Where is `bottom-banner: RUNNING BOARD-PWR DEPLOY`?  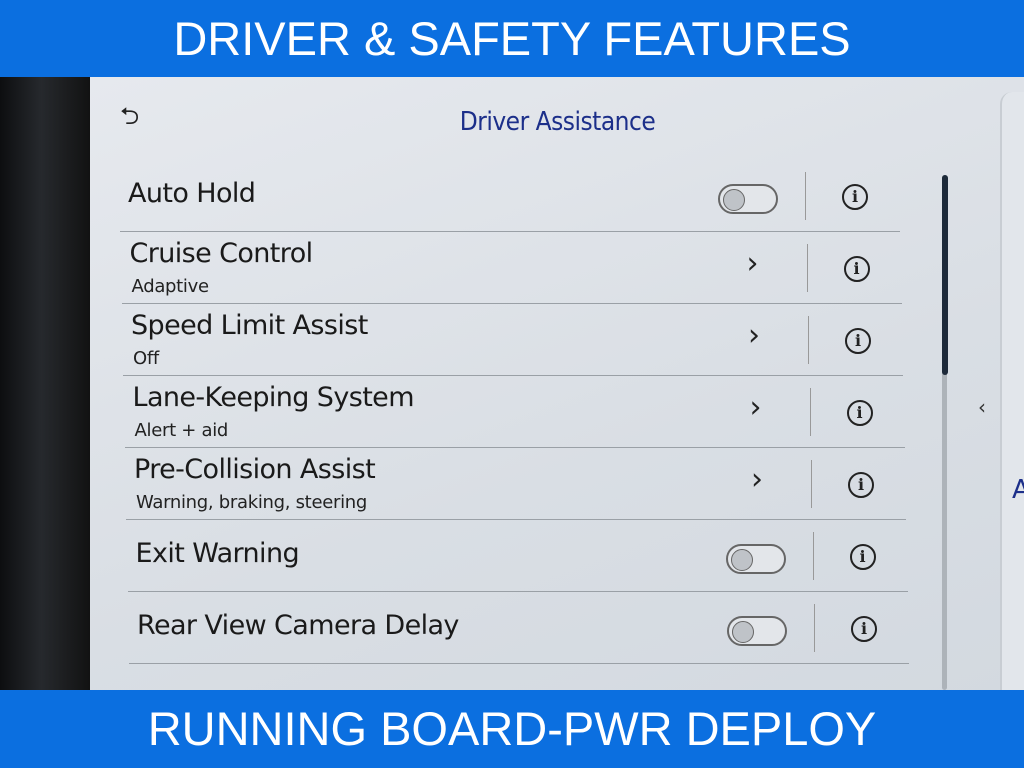 bottom-banner: RUNNING BOARD-PWR DEPLOY is located at coordinates (512, 729).